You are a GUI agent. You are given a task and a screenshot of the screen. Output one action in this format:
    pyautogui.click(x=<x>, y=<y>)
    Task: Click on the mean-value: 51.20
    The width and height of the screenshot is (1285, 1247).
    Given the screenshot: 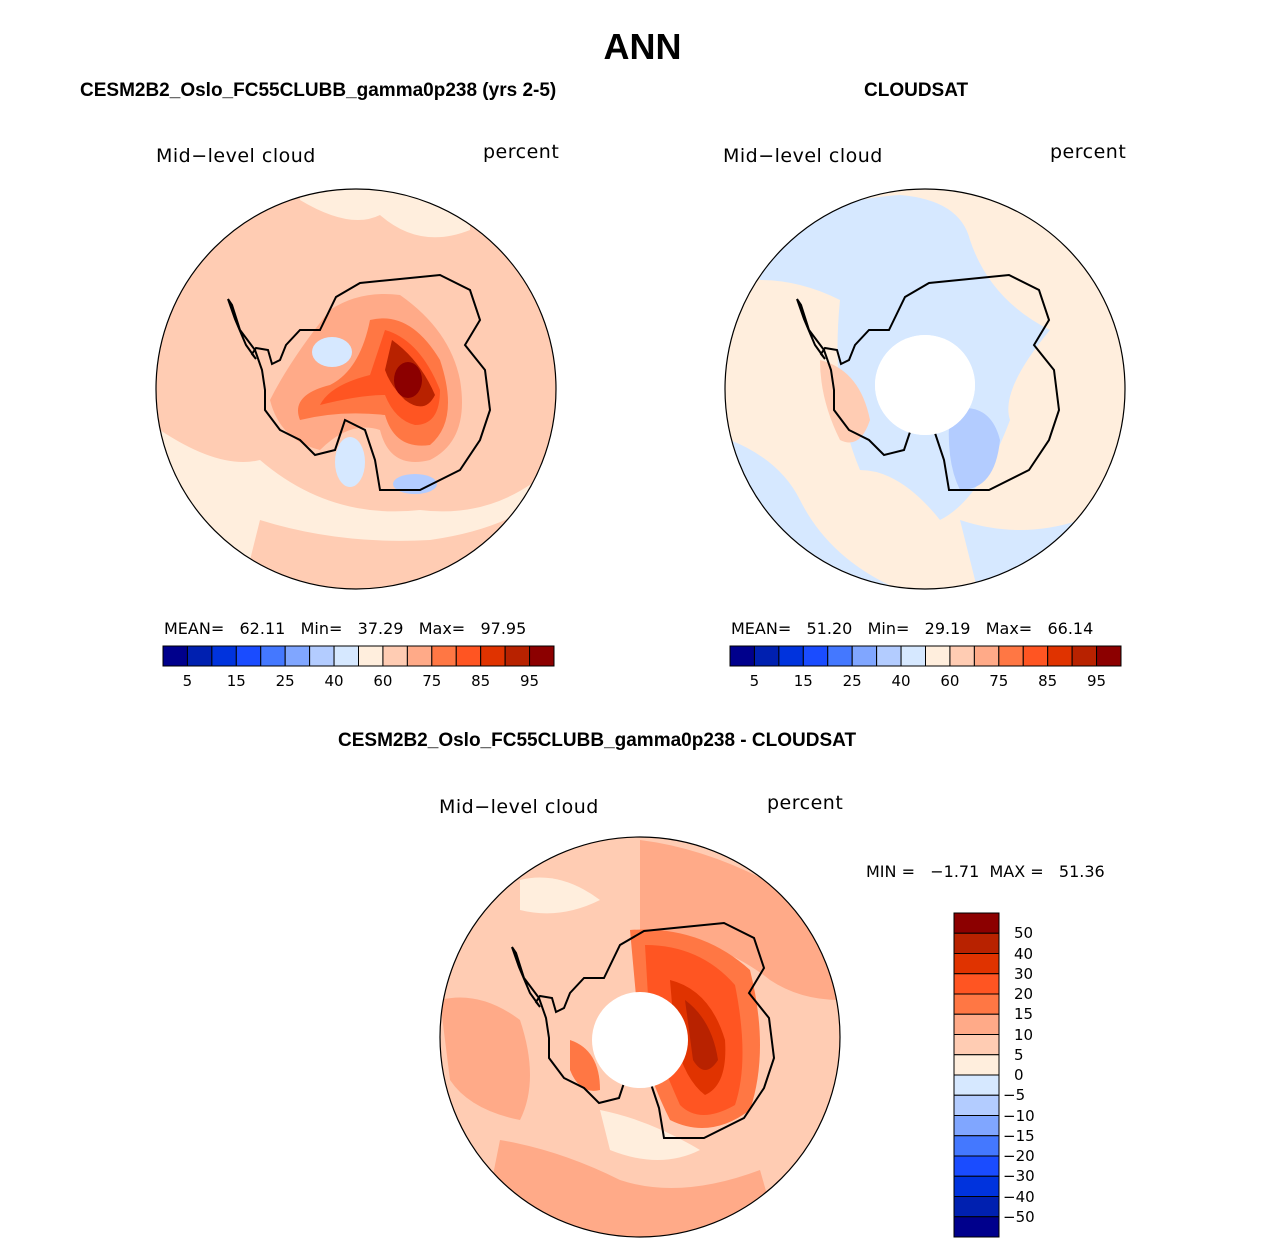 What is the action you would take?
    pyautogui.click(x=829, y=628)
    